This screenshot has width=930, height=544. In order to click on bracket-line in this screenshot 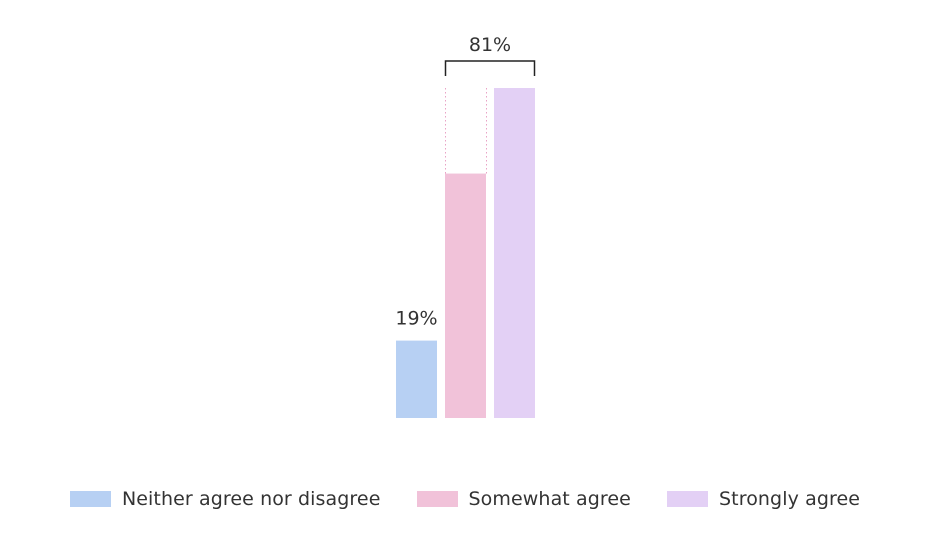, I will do `click(490, 68)`.